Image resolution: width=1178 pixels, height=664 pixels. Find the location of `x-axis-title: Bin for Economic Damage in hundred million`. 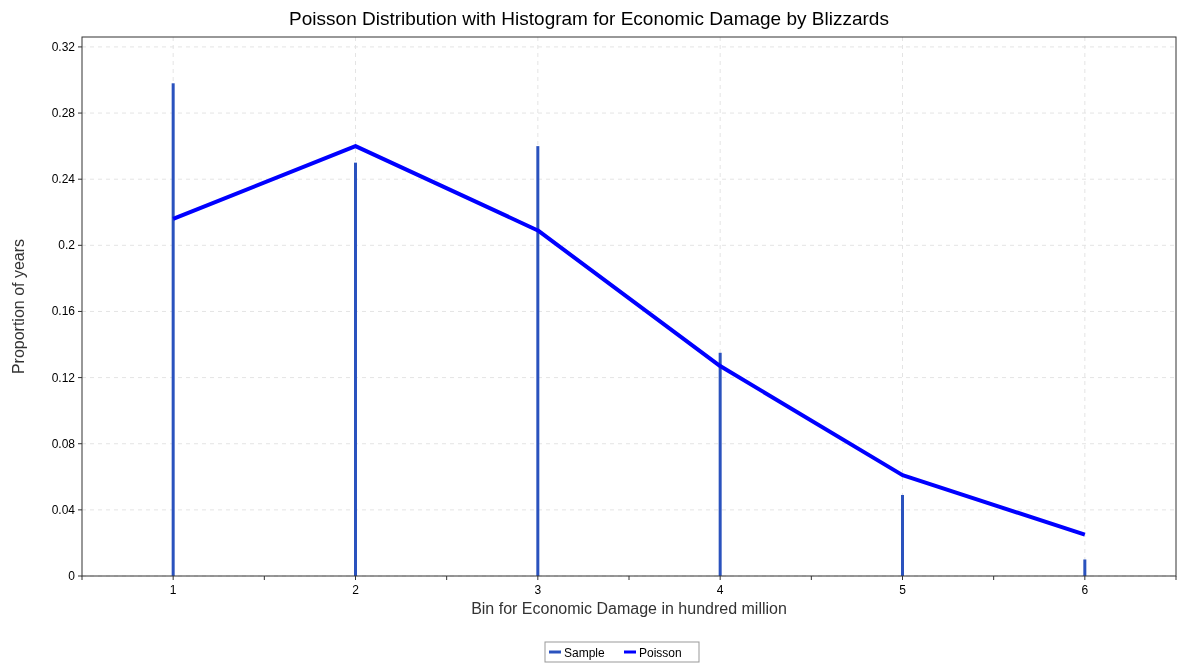

x-axis-title: Bin for Economic Damage in hundred million is located at coordinates (629, 608).